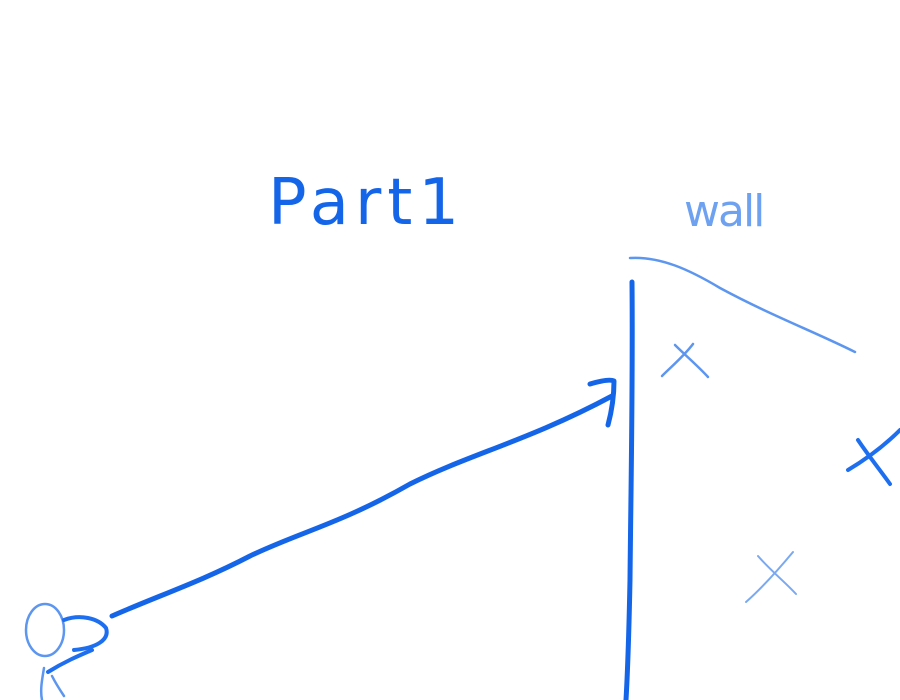  Describe the element at coordinates (366, 203) in the screenshot. I see `part-label: Part1` at that location.